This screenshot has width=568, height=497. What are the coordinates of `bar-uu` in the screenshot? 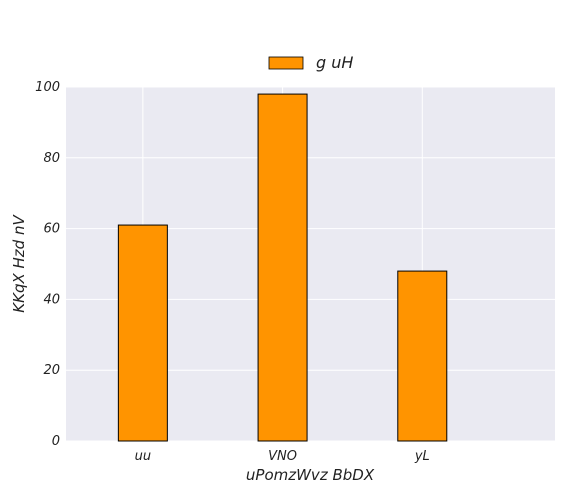 It's located at (142, 333).